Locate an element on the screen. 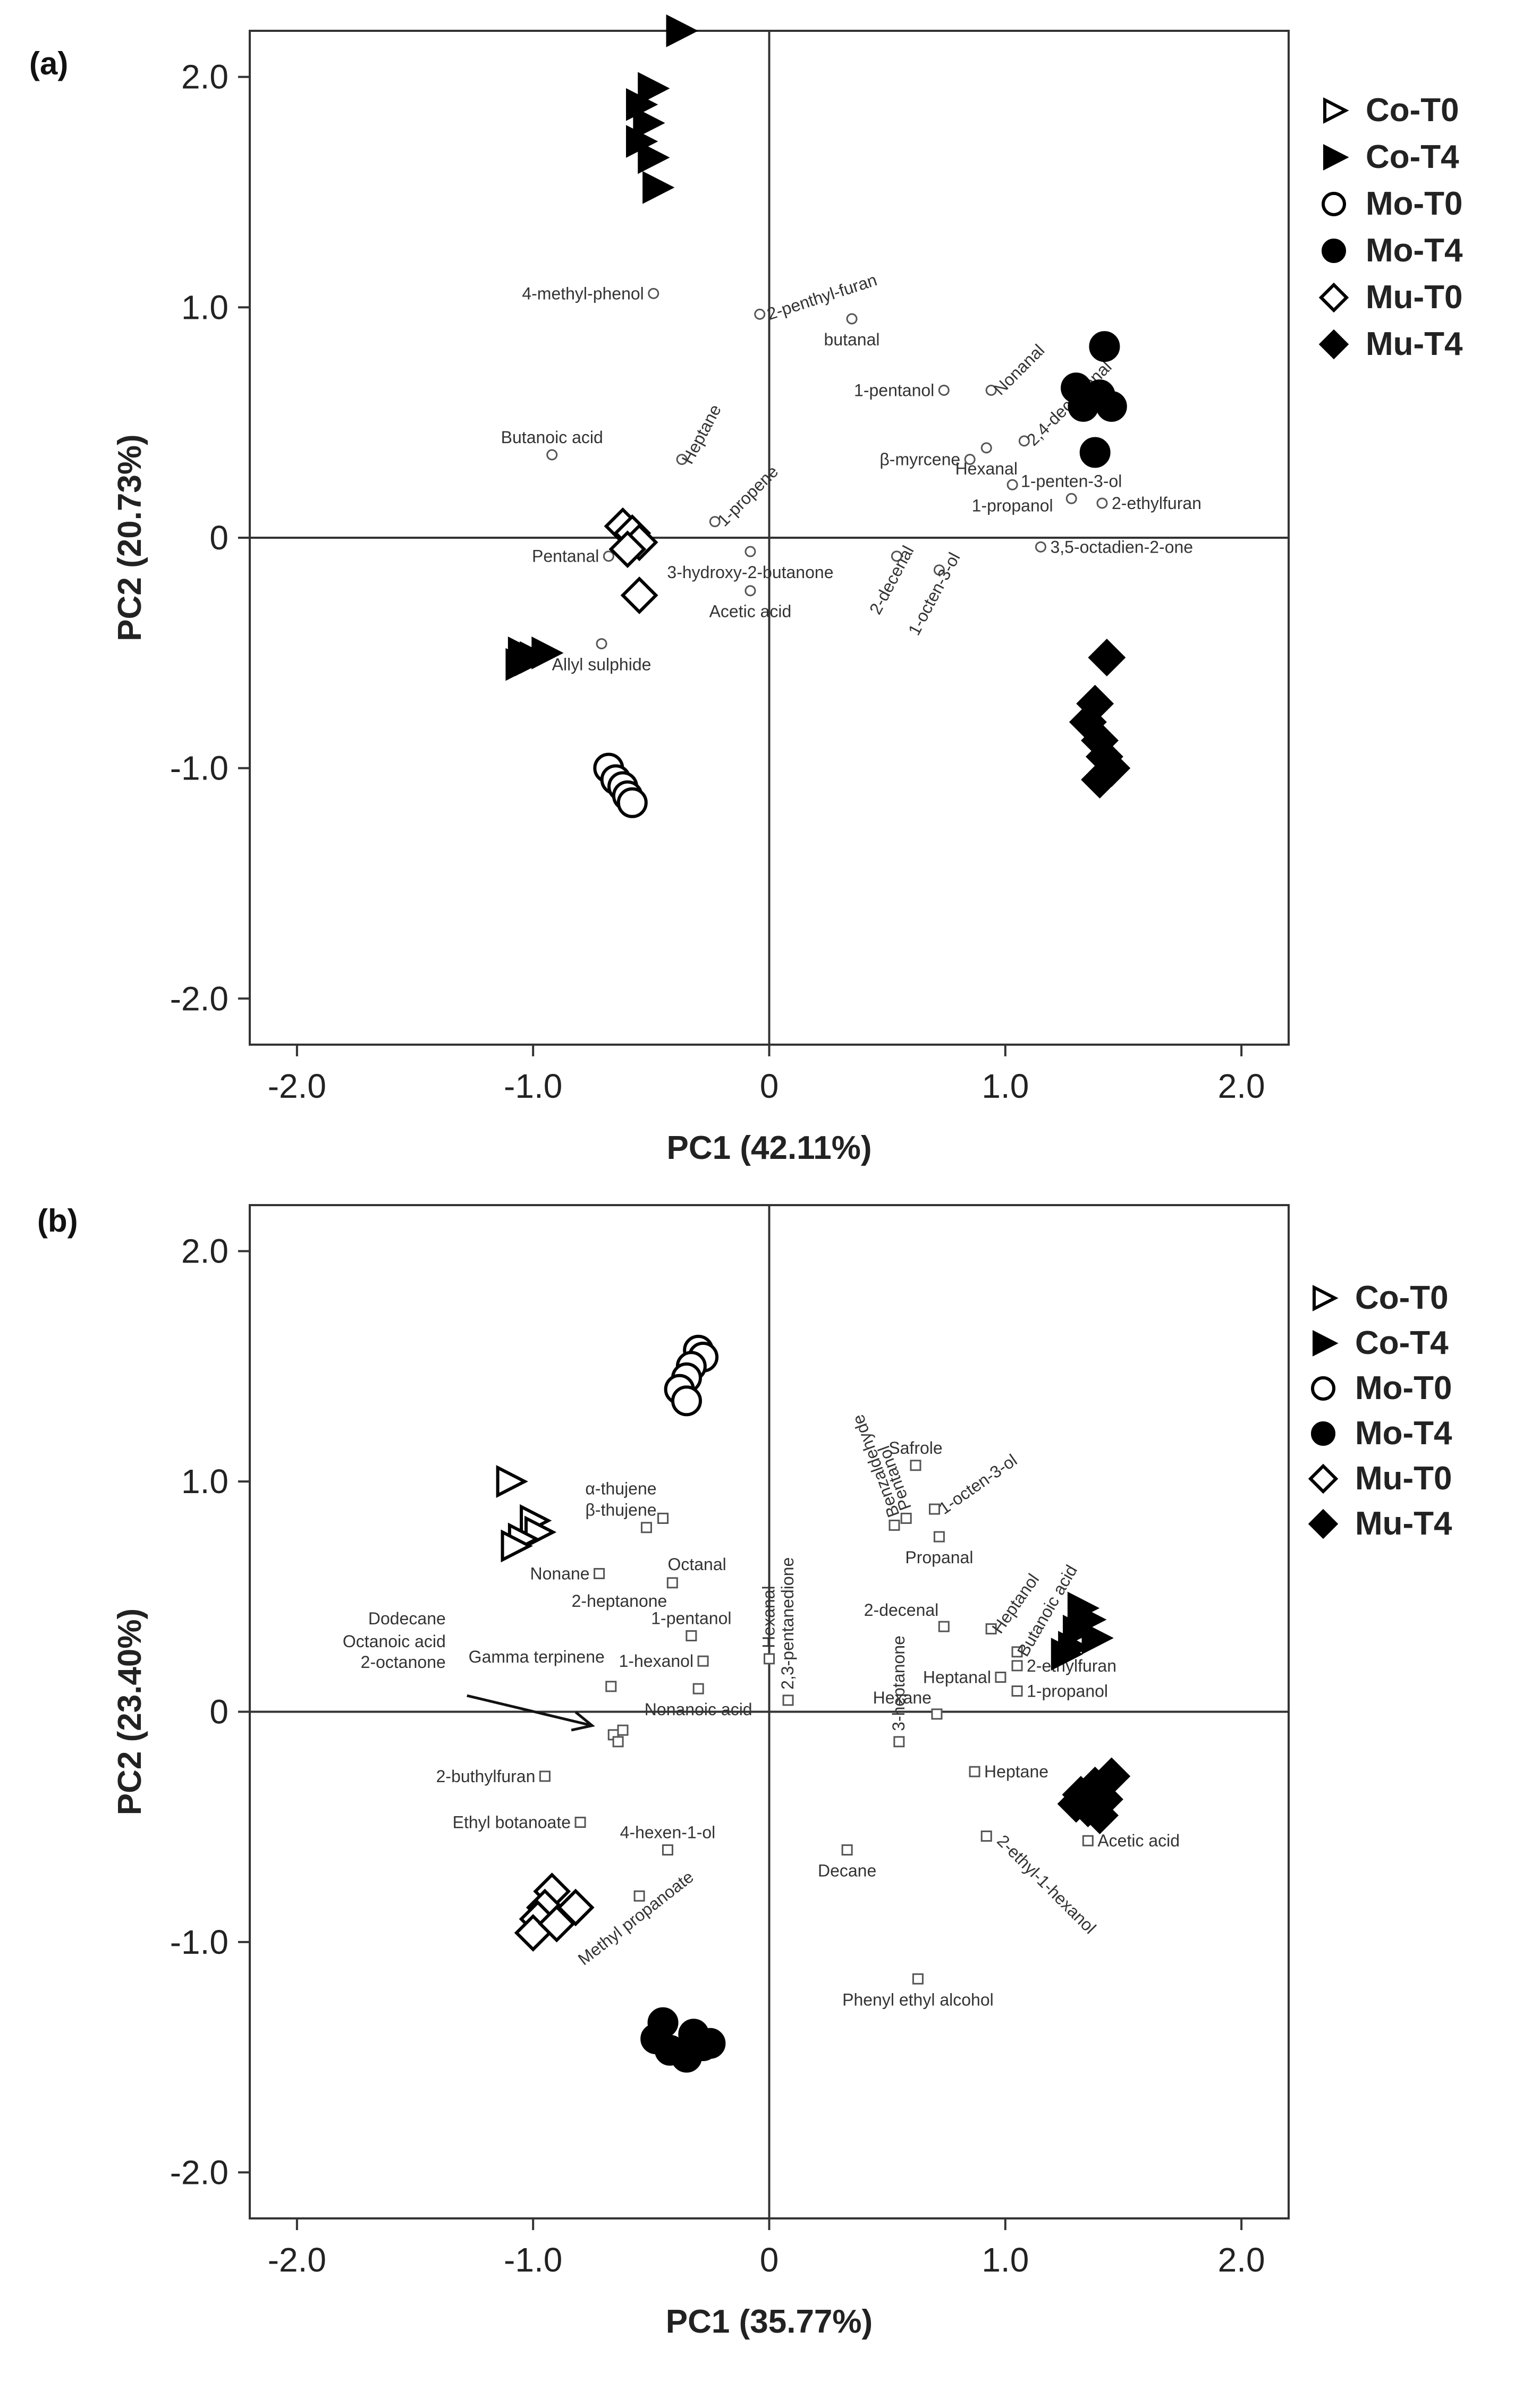 This screenshot has width=1540, height=2381. y-tick-label: 2.0 is located at coordinates (205, 77).